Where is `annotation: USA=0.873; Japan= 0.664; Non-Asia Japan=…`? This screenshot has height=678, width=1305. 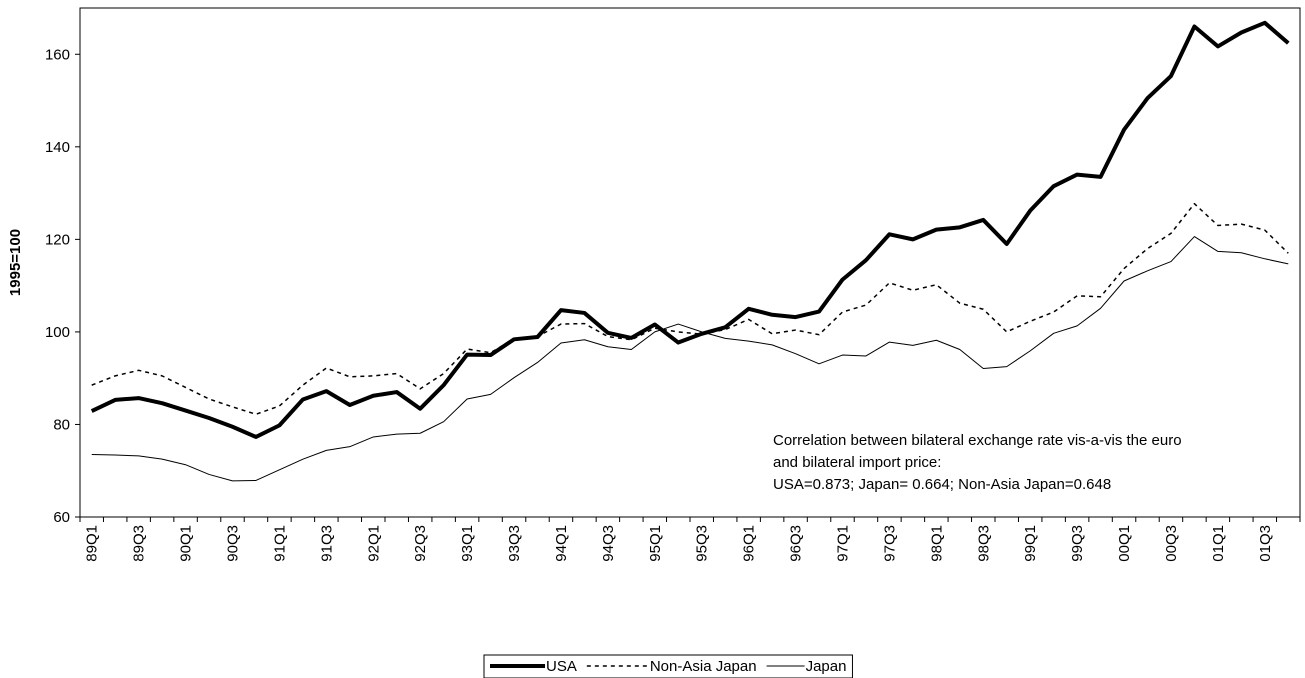
annotation: USA=0.873; Japan= 0.664; Non-Asia Japan=… is located at coordinates (942, 484).